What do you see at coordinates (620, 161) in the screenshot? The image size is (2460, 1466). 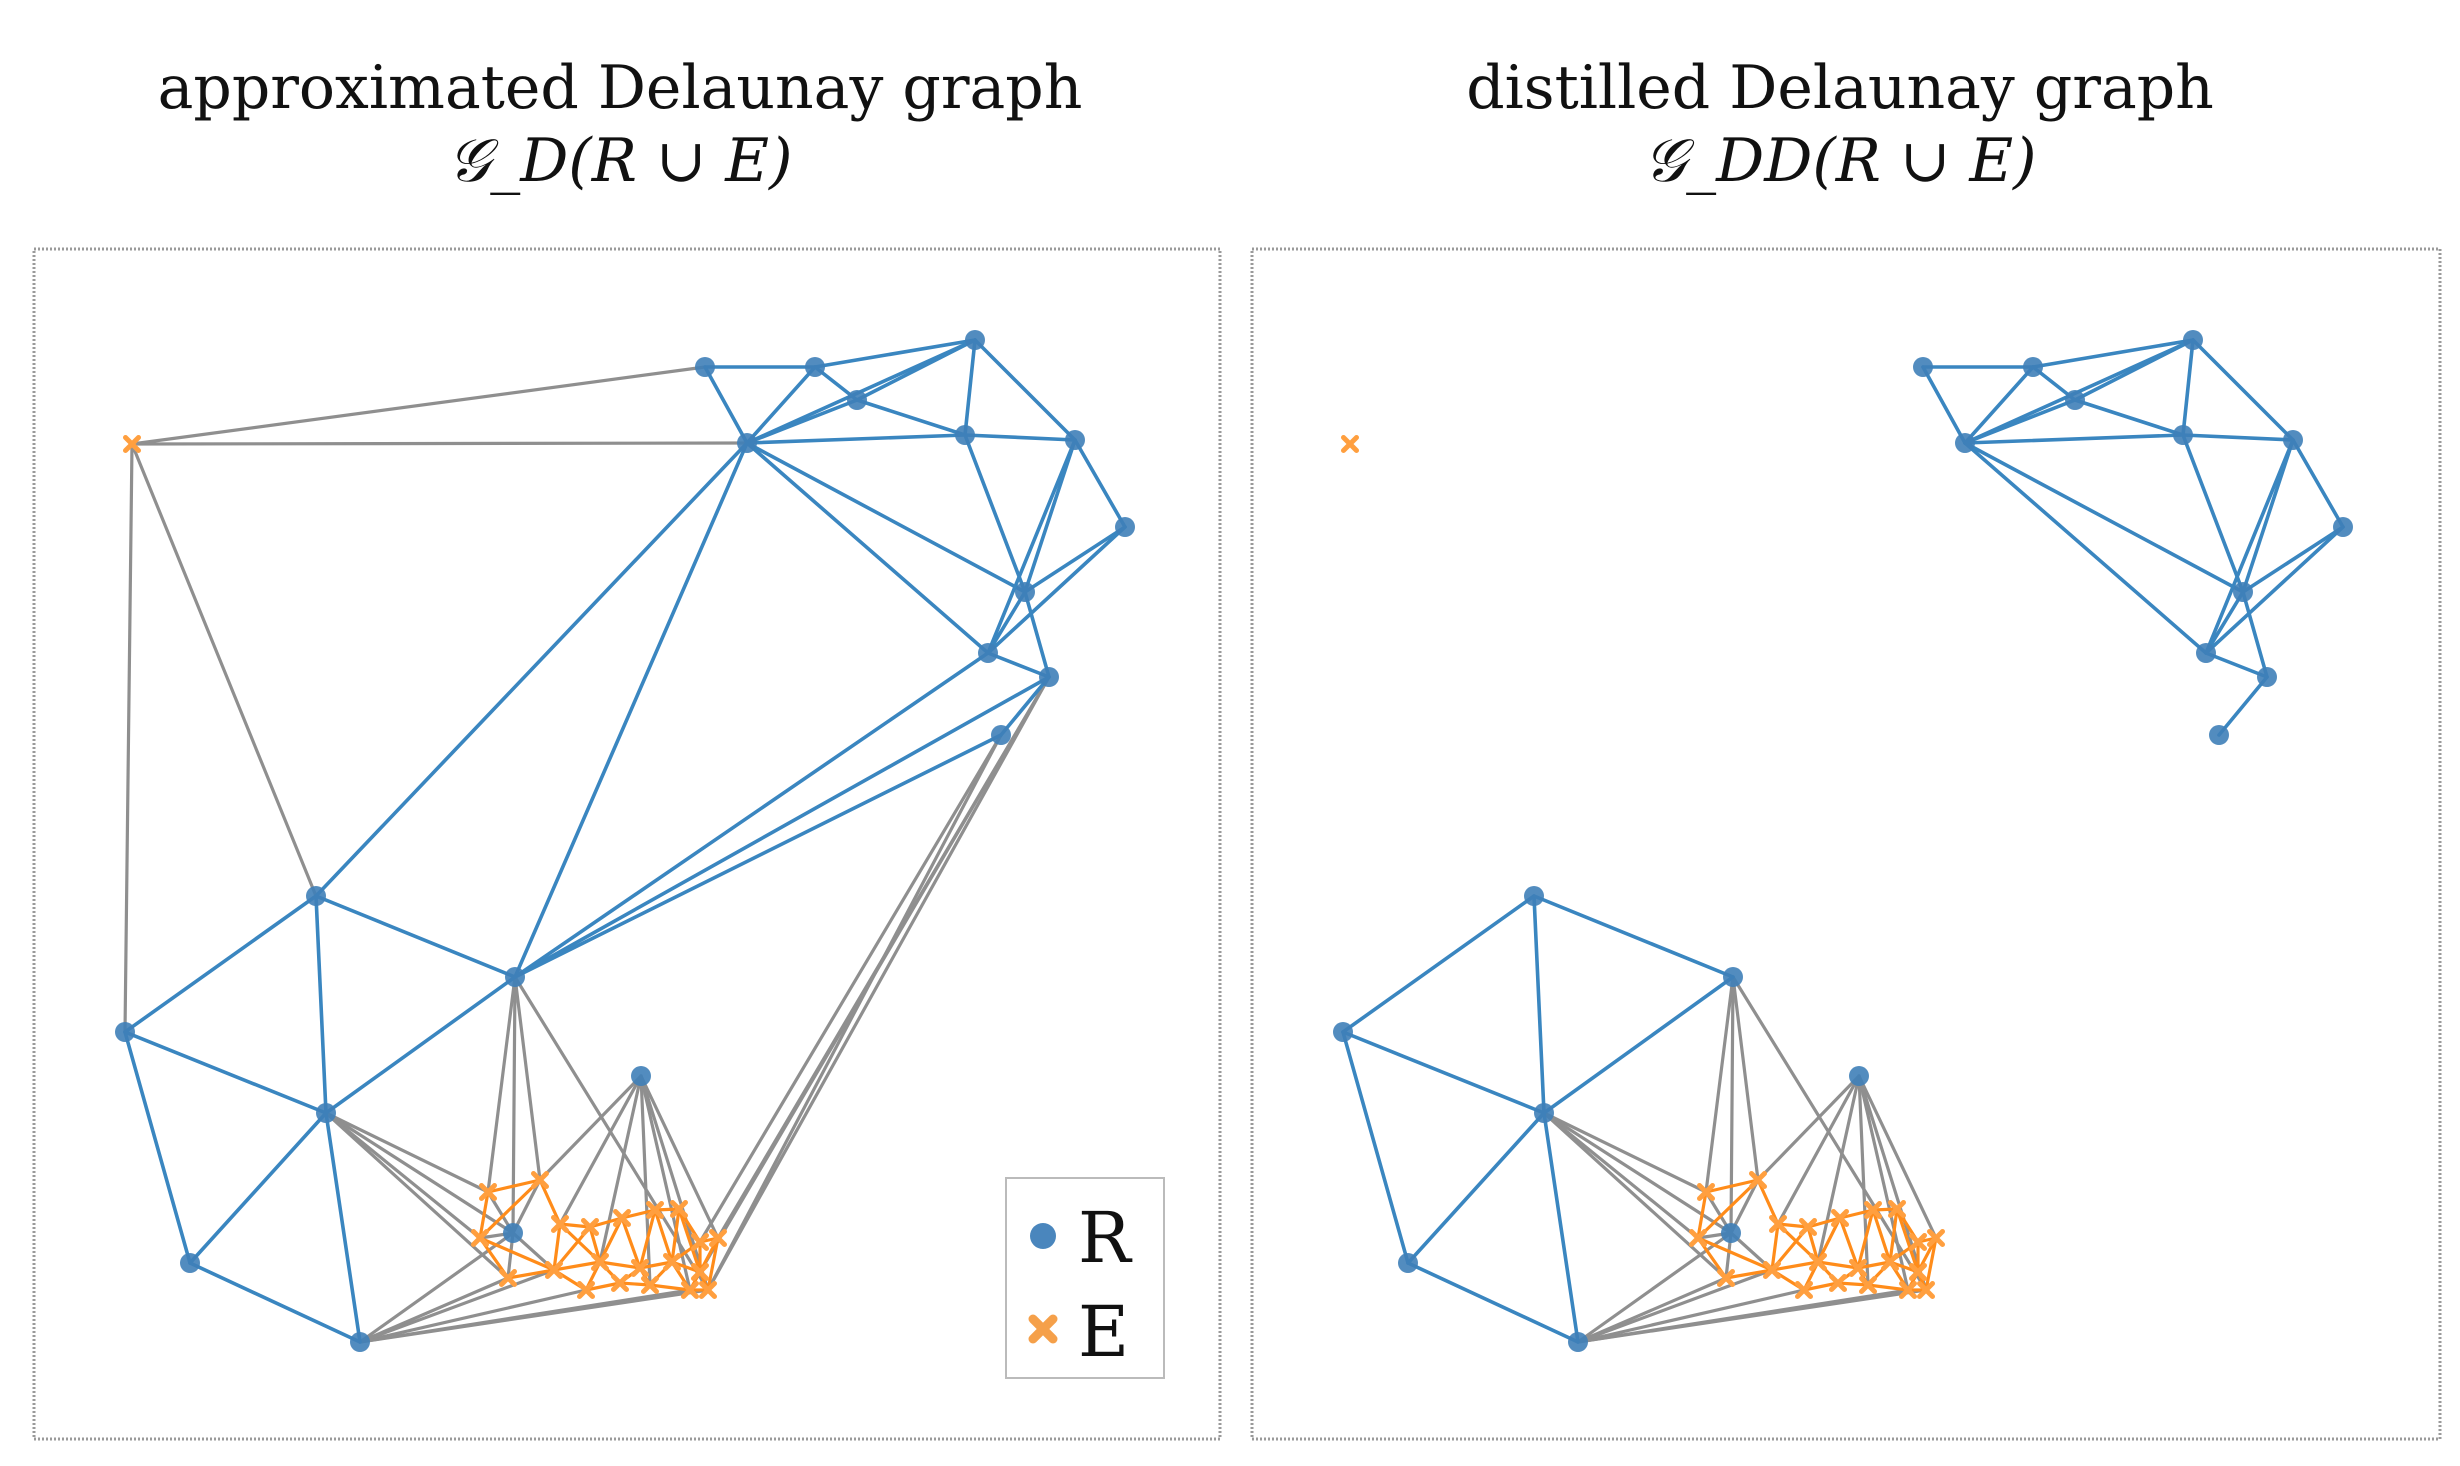 I see `left-title-line2: 𝒢_D(R ∪ E)` at bounding box center [620, 161].